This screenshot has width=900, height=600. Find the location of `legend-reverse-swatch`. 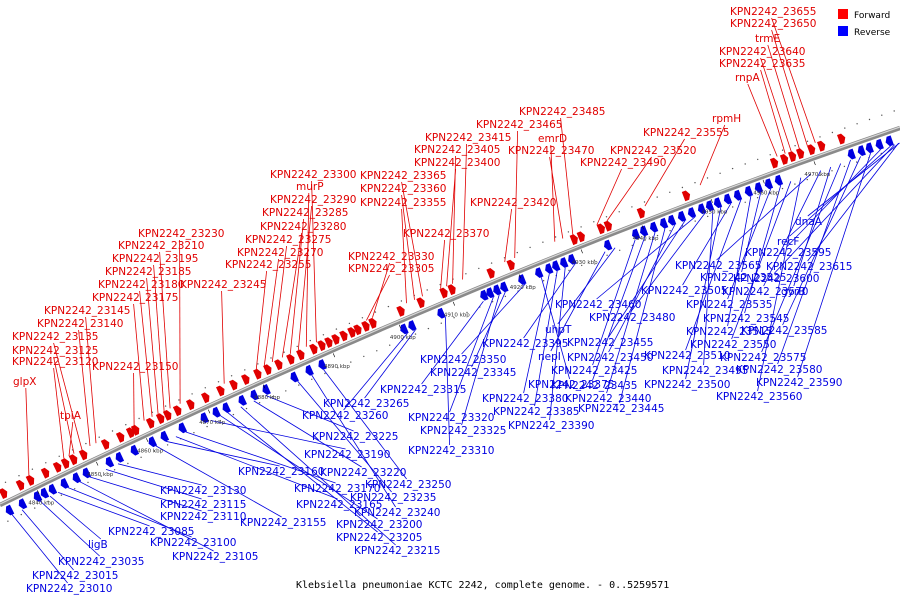

legend-reverse-swatch is located at coordinates (843, 31).